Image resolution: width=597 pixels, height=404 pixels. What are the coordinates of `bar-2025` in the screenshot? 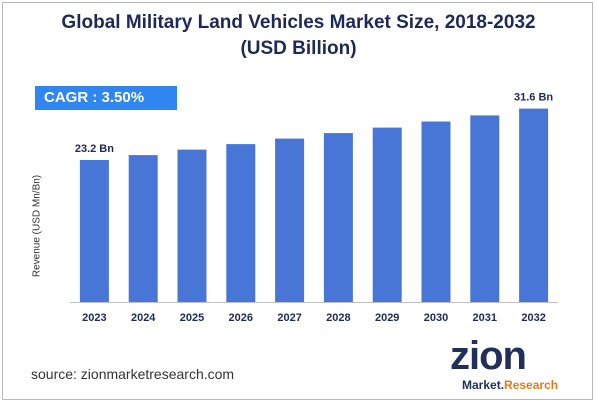 It's located at (192, 225).